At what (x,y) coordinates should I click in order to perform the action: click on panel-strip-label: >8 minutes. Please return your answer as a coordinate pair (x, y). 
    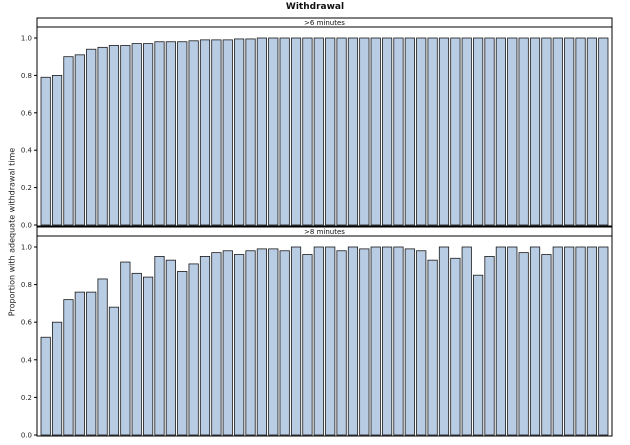
    Looking at the image, I should click on (324, 232).